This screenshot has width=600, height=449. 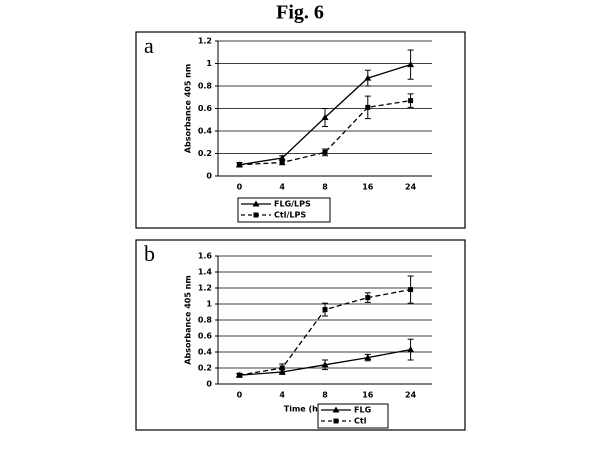 I want to click on legend-label: Ctl/LPS, so click(x=290, y=215).